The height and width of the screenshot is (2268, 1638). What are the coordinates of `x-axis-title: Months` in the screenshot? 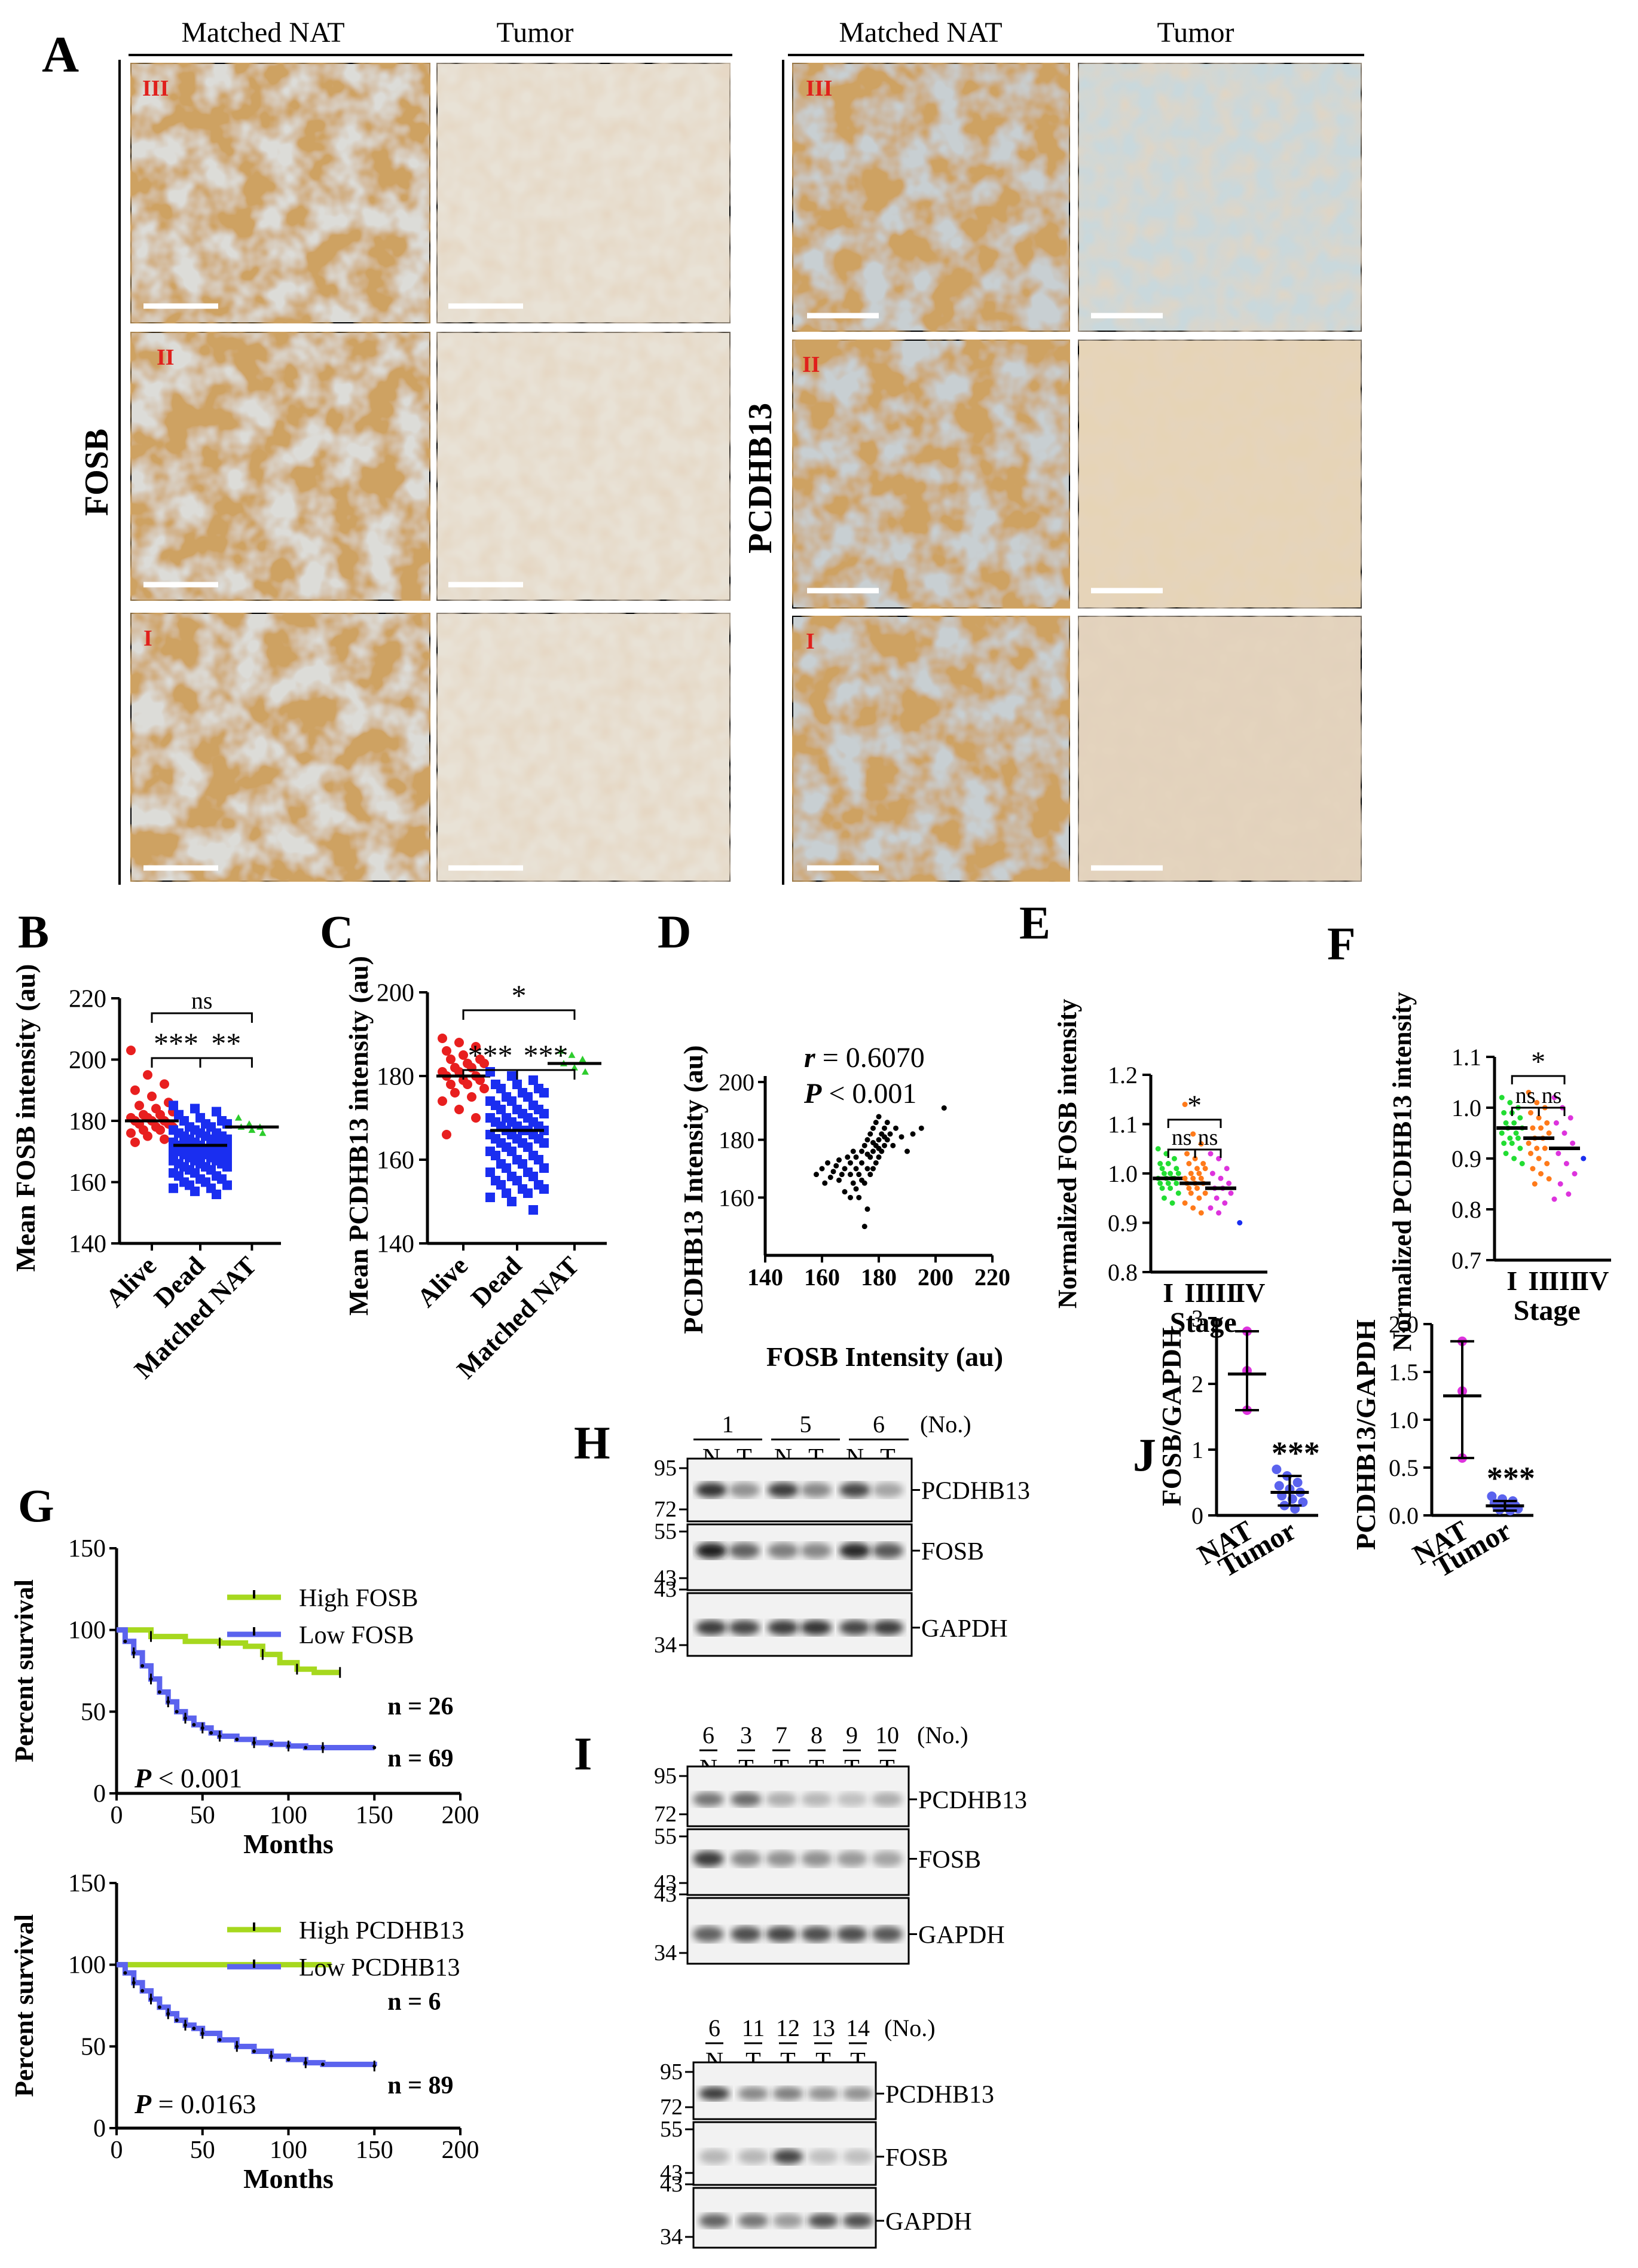 It's located at (288, 2178).